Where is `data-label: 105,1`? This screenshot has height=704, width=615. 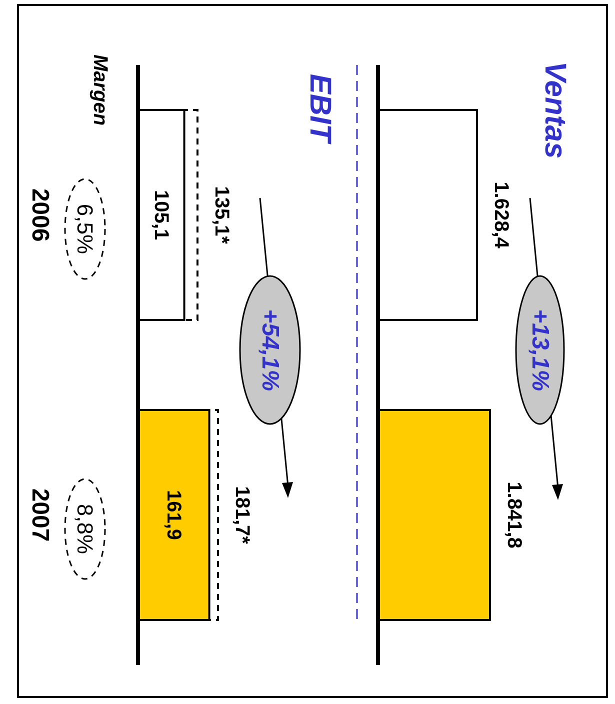 data-label: 105,1 is located at coordinates (161, 215).